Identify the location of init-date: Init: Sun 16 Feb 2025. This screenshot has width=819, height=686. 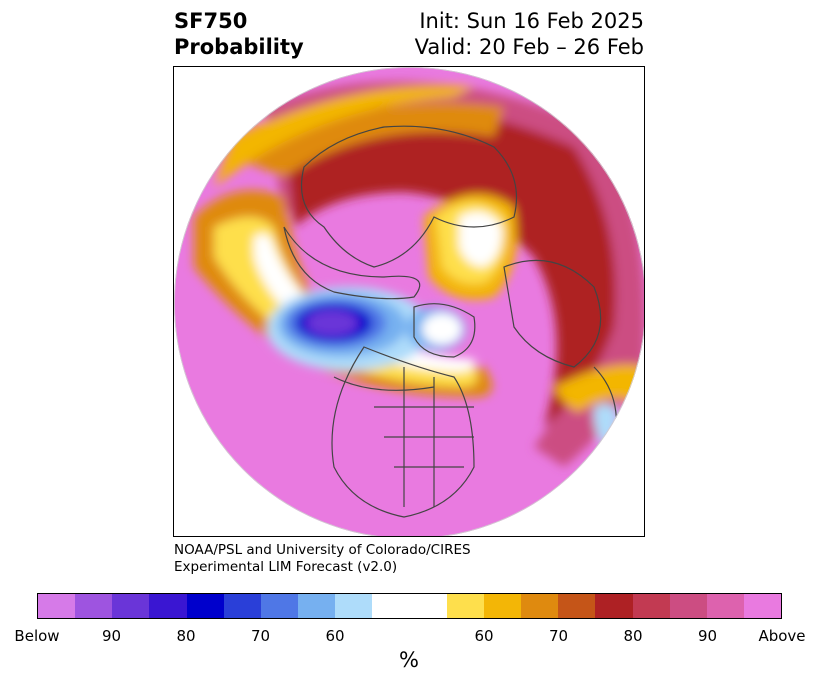
(531, 21).